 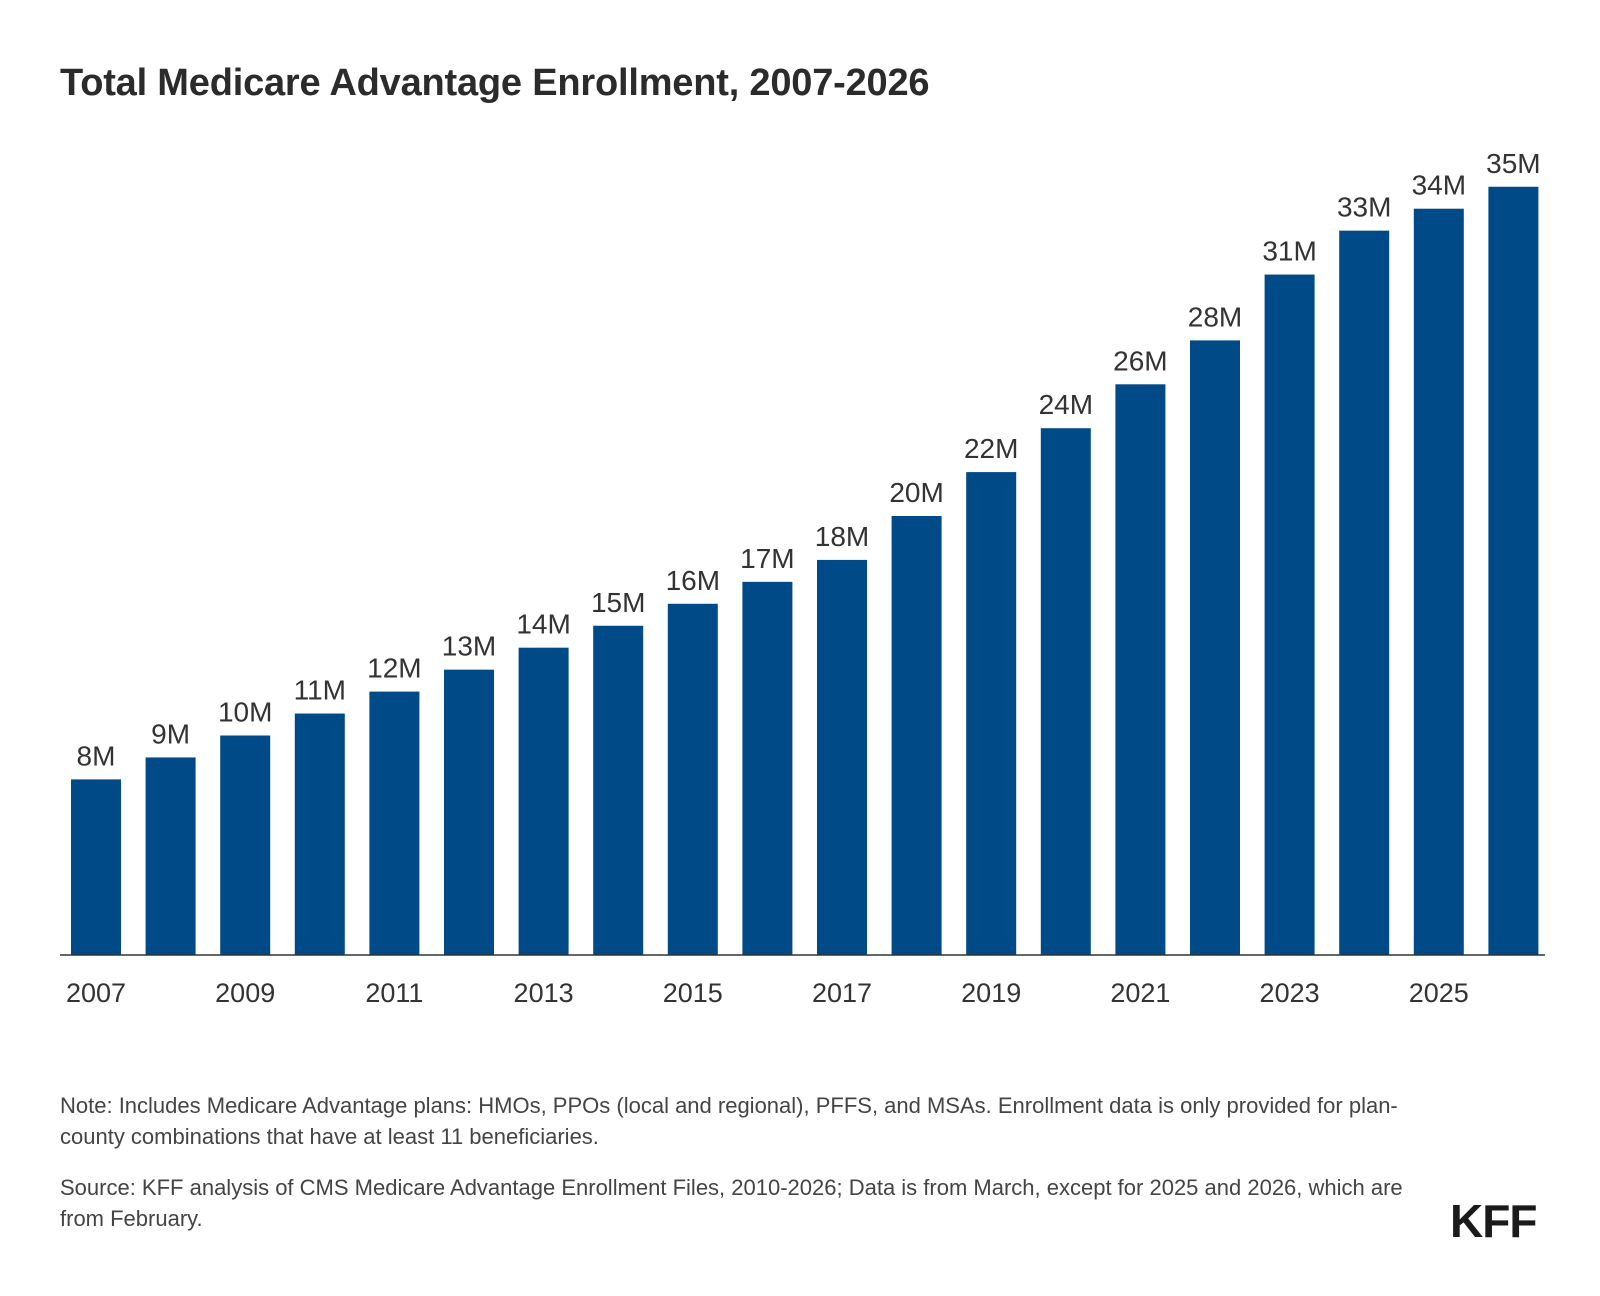 What do you see at coordinates (1493, 1221) in the screenshot?
I see `kff-logo: KFF` at bounding box center [1493, 1221].